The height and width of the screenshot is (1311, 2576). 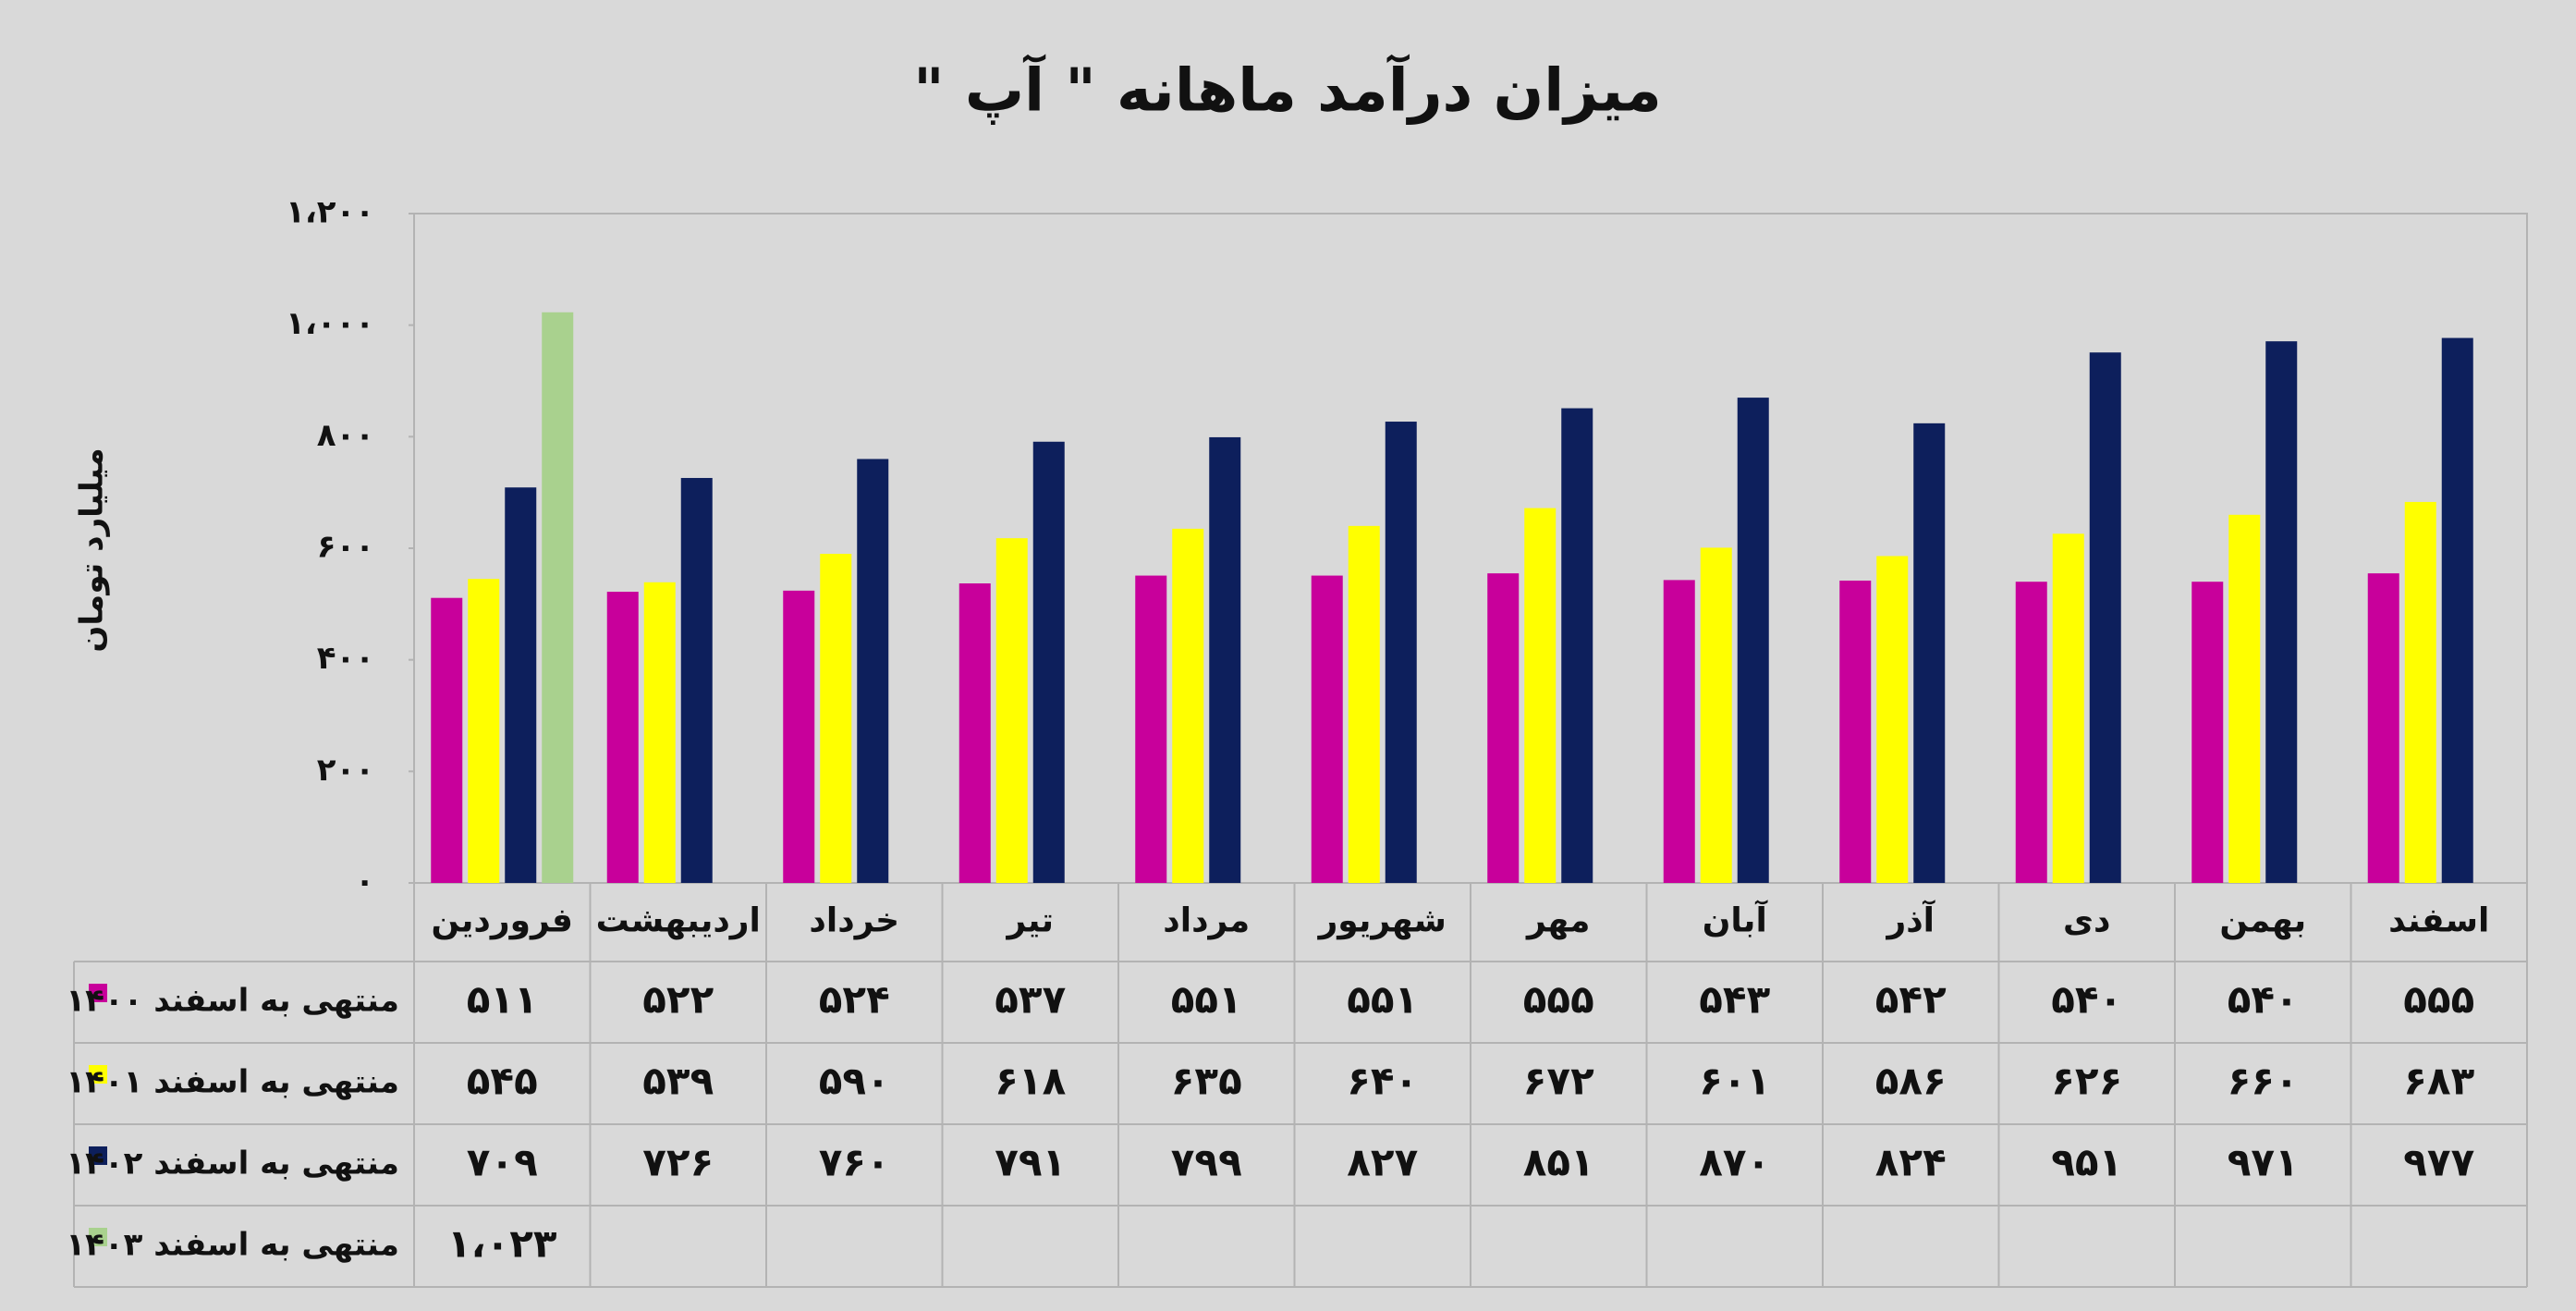 What do you see at coordinates (678, 1162) in the screenshot?
I see `table-value: ۷۲۶` at bounding box center [678, 1162].